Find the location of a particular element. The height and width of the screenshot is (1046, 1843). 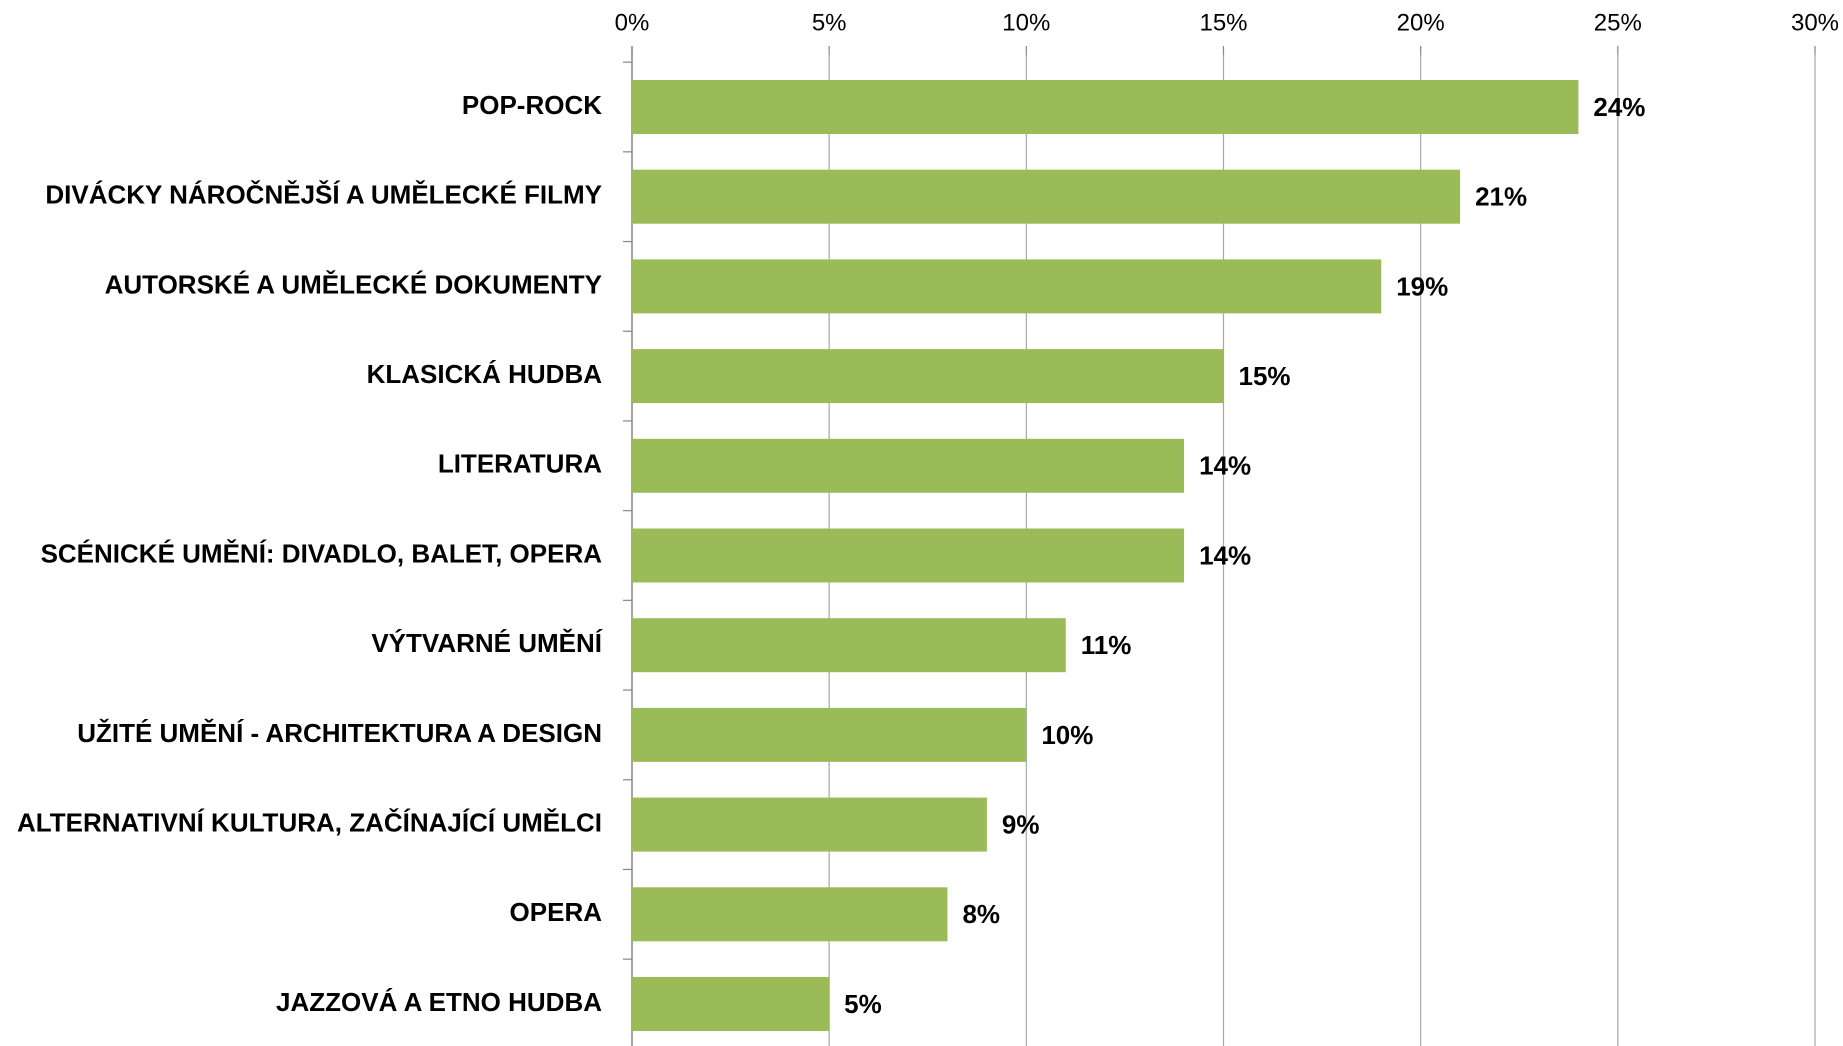

category-label: POP-ROCK is located at coordinates (532, 105).